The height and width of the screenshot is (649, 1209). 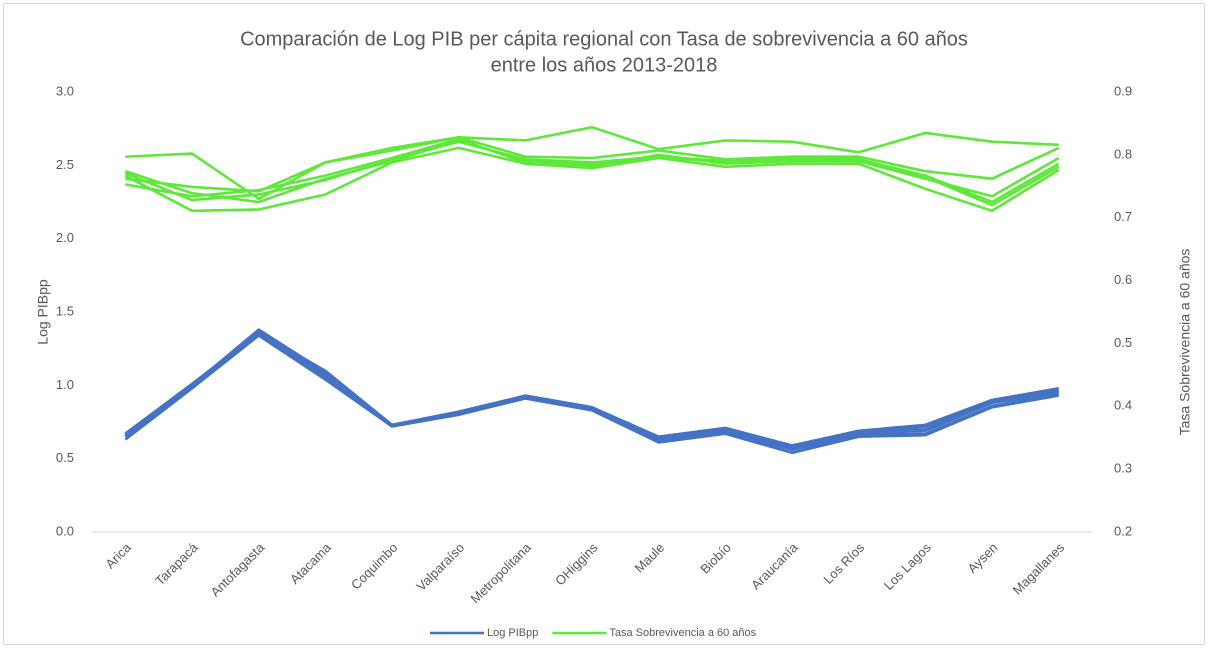 I want to click on y-tick-label: 1.5, so click(x=65, y=310).